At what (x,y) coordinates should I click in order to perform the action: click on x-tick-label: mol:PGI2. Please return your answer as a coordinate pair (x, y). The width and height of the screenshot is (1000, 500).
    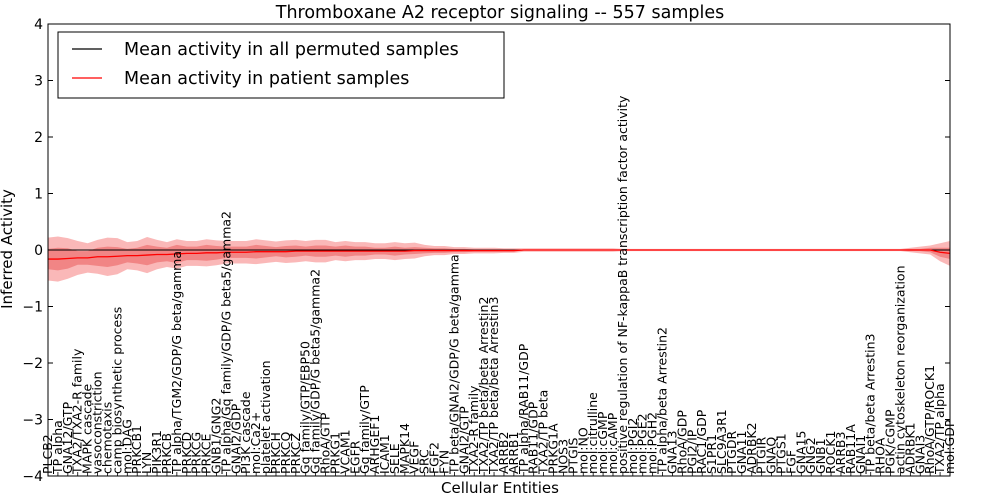
    Looking at the image, I should click on (632, 446).